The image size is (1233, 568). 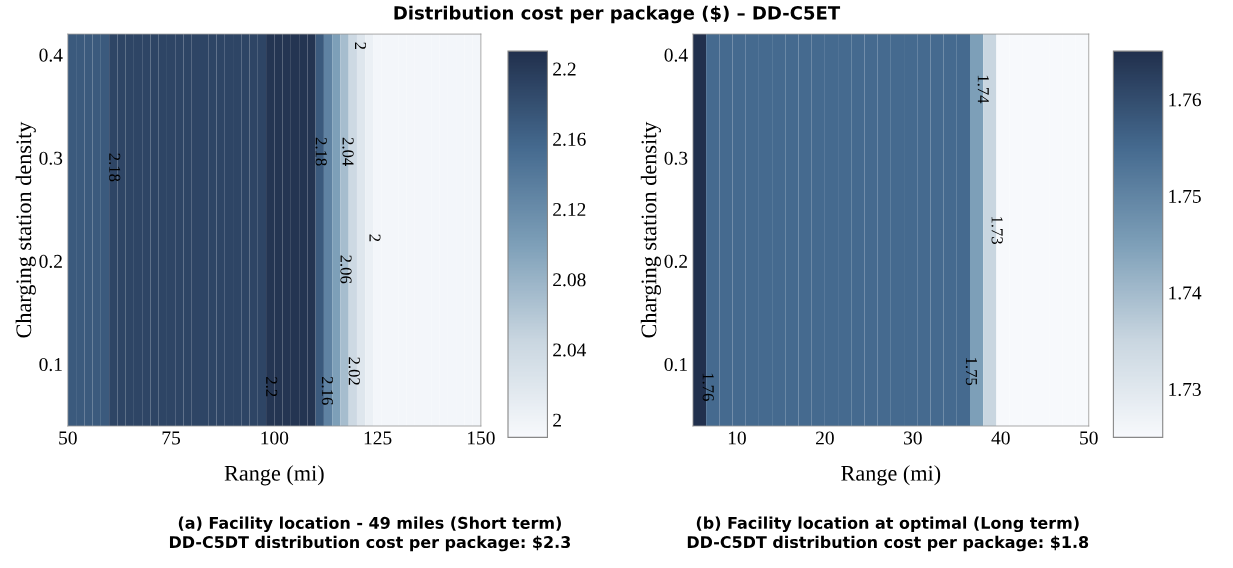 What do you see at coordinates (737, 438) in the screenshot?
I see `x-tick-label: 10` at bounding box center [737, 438].